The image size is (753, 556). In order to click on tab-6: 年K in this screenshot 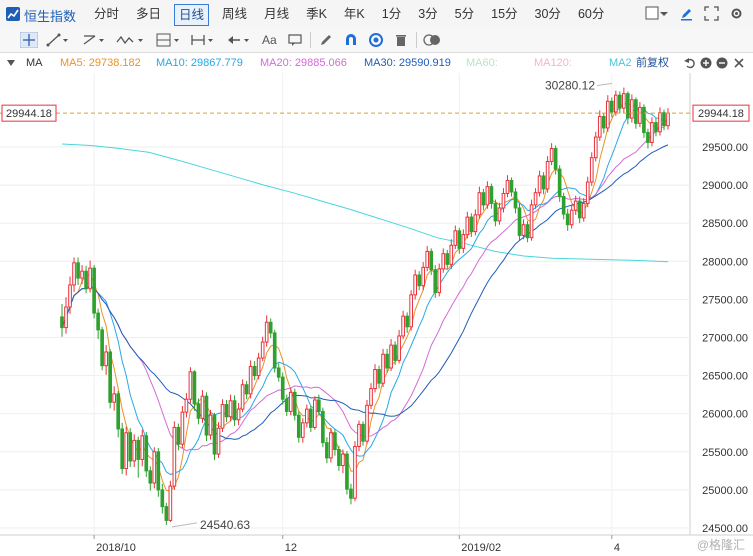, I will do `click(354, 14)`.